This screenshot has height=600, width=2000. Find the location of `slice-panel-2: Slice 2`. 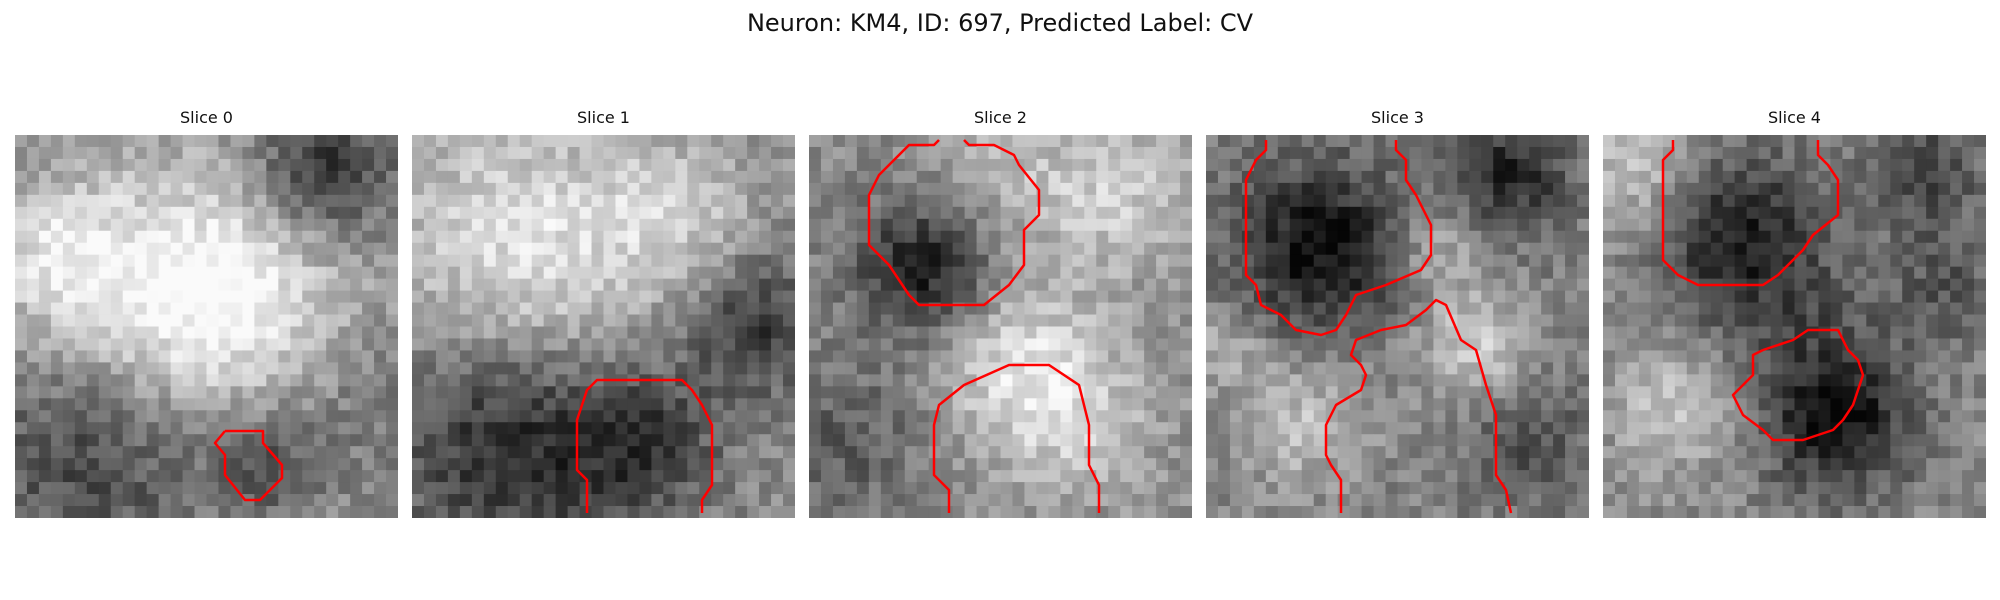

slice-panel-2: Slice 2 is located at coordinates (1000, 314).